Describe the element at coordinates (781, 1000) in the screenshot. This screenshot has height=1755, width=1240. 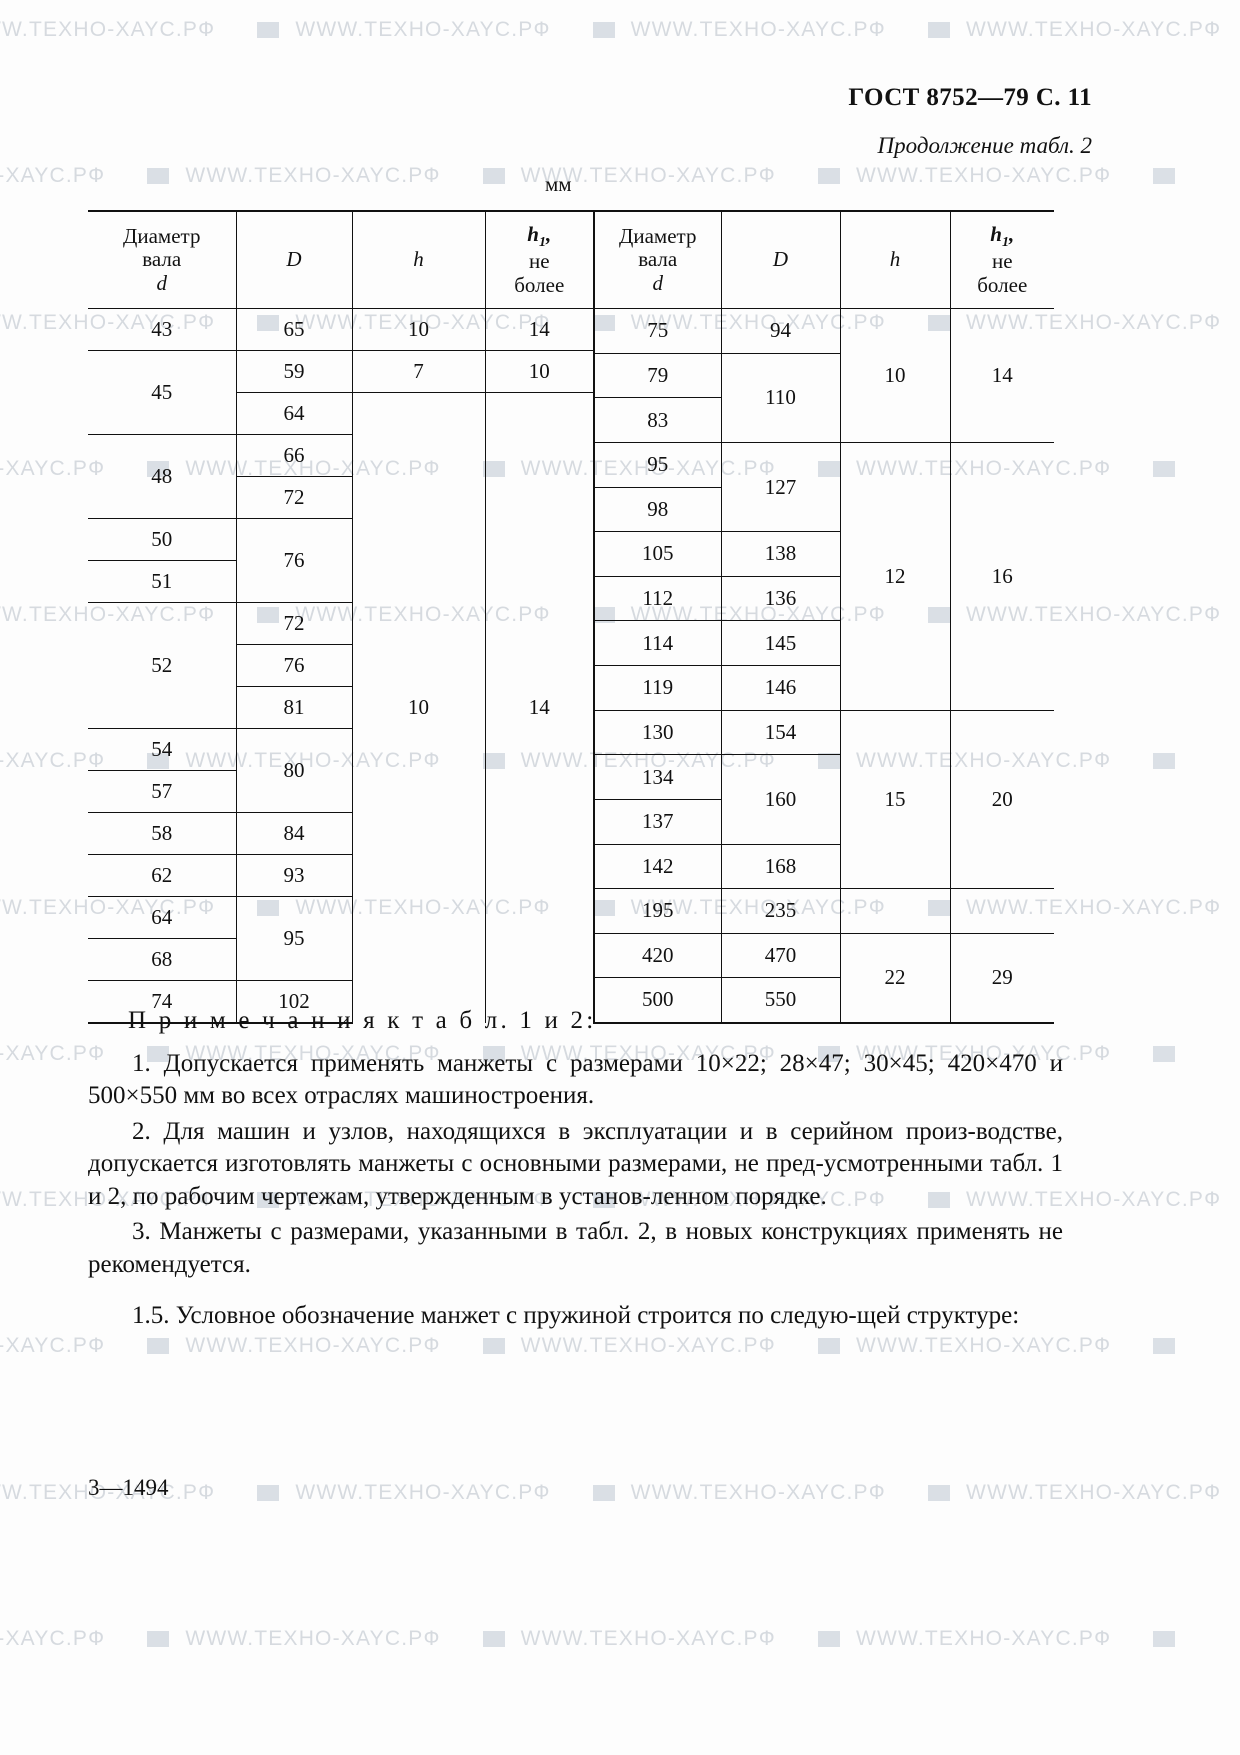
I see `cell-D: 550` at that location.